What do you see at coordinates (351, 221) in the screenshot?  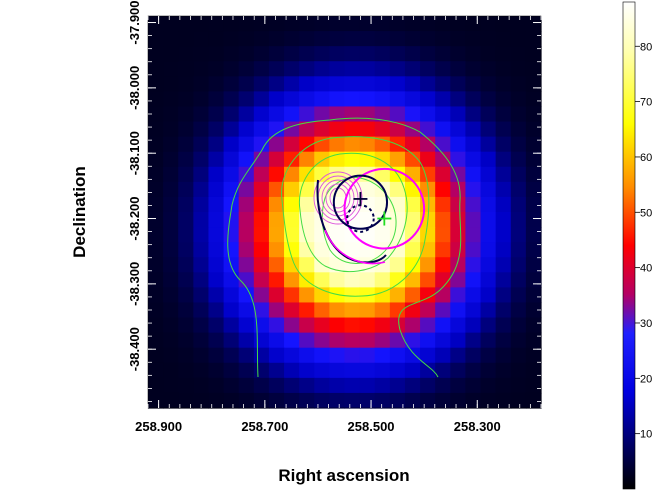 I see `error-ellipse-arc` at bounding box center [351, 221].